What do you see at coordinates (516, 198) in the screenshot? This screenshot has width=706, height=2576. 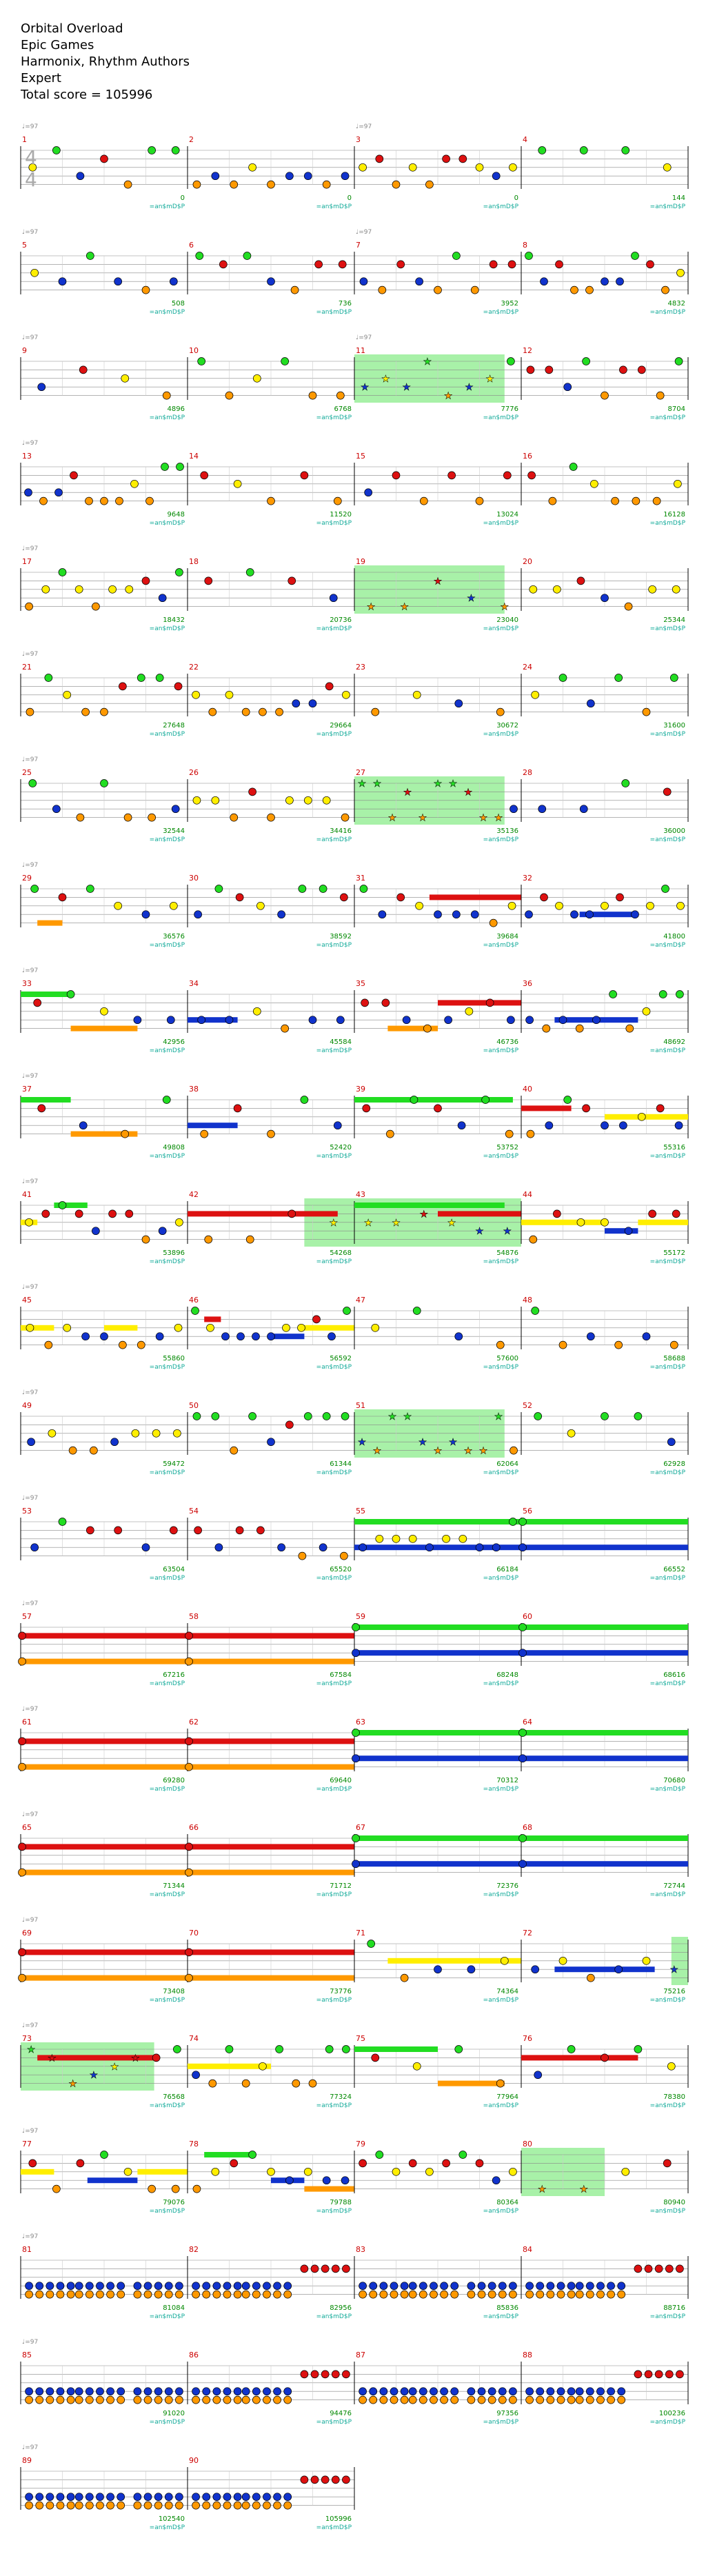 I see `measure-score: 0` at bounding box center [516, 198].